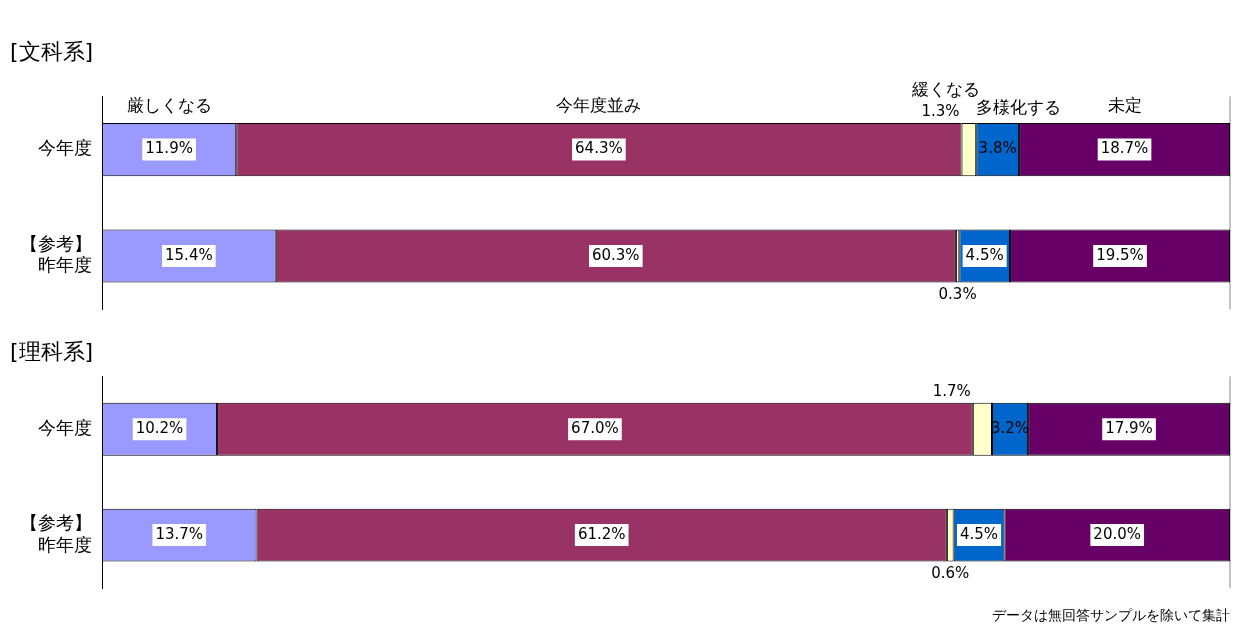 The width and height of the screenshot is (1257, 631). What do you see at coordinates (601, 533) in the screenshot?
I see `data-label: 61.2%` at bounding box center [601, 533].